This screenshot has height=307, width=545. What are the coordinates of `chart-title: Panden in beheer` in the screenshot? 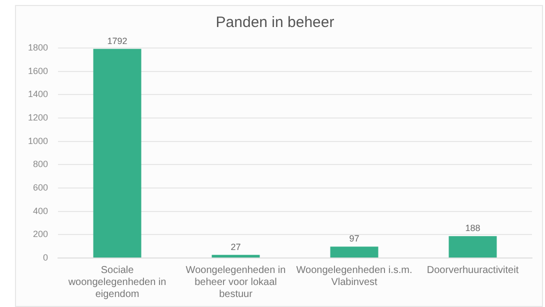 It's located at (275, 23).